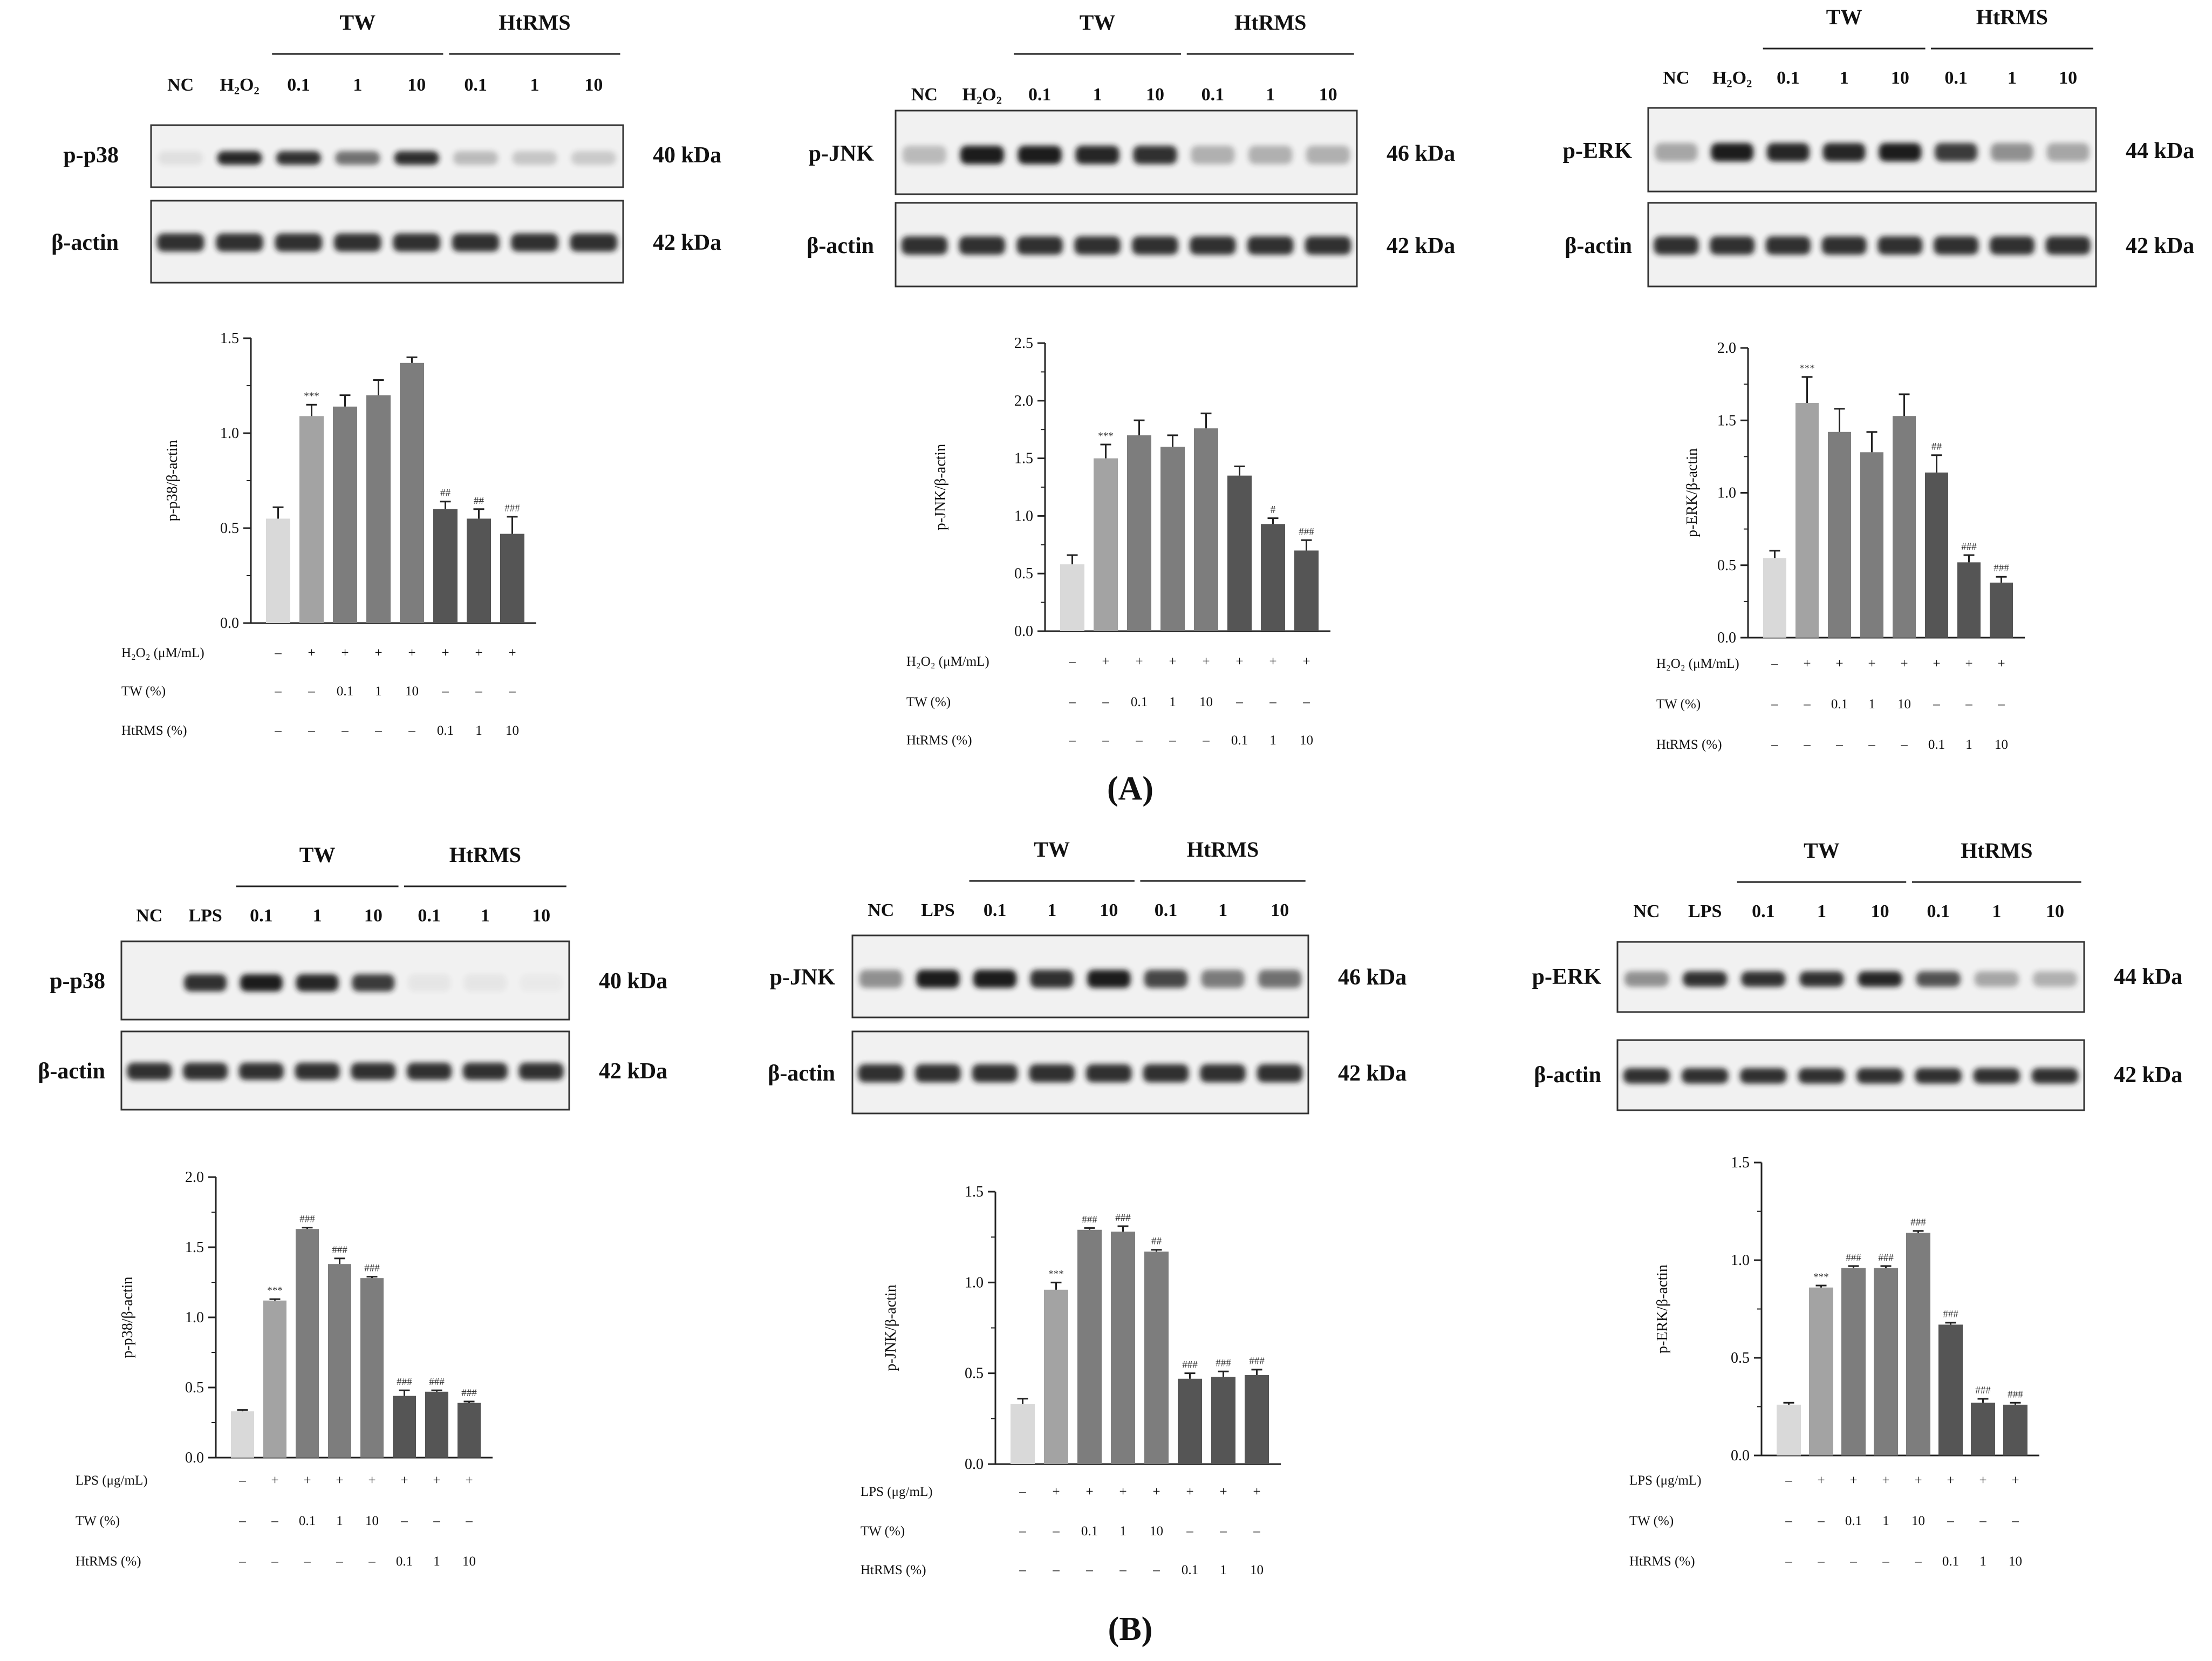 This screenshot has width=2212, height=1661. I want to click on lane-label: H₂O₂, so click(1732, 78).